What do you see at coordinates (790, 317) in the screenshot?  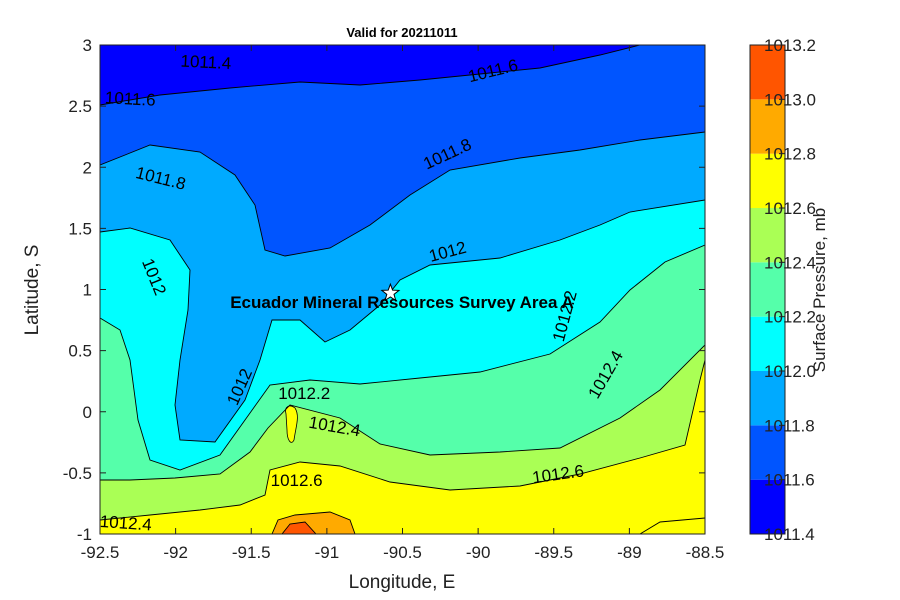 I see `colorbar-tick-label: 1012.2` at bounding box center [790, 317].